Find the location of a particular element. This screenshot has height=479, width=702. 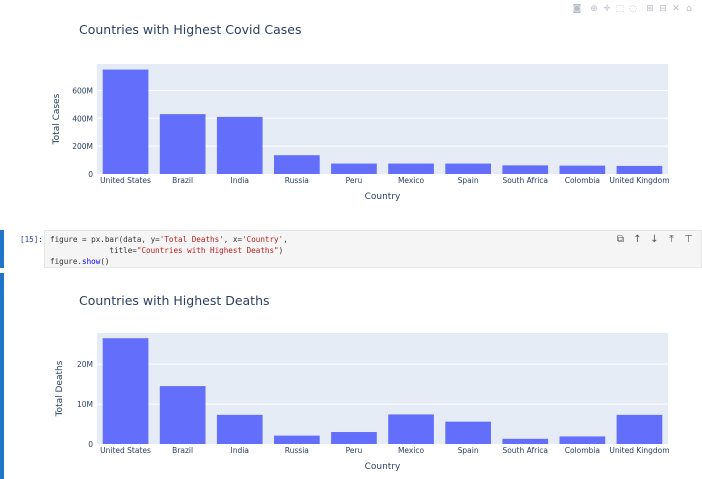

code-string: "Countries with Highest Deaths" is located at coordinates (207, 250).